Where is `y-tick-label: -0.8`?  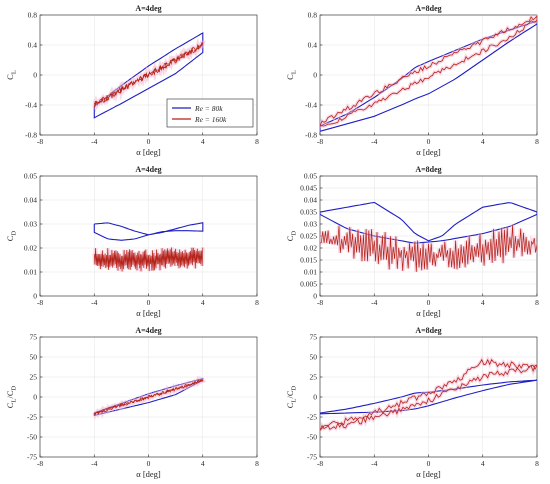 y-tick-label: -0.8 is located at coordinates (311, 135).